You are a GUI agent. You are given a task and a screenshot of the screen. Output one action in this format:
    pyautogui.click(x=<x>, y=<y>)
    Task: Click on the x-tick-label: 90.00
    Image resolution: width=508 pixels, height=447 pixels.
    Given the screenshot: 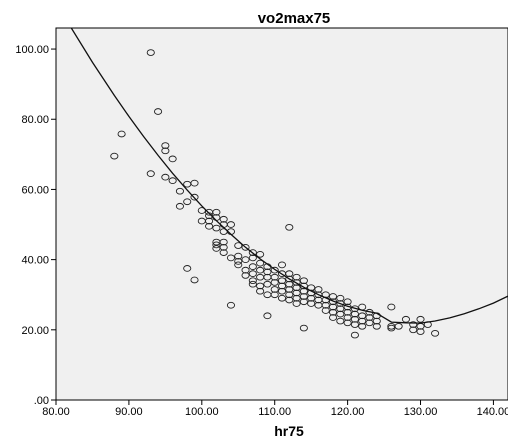 What is the action you would take?
    pyautogui.click(x=129, y=412)
    